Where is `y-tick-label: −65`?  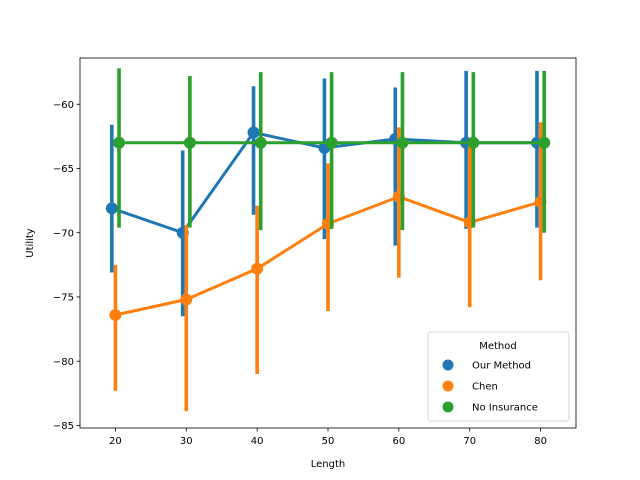
y-tick-label: −65 is located at coordinates (63, 169).